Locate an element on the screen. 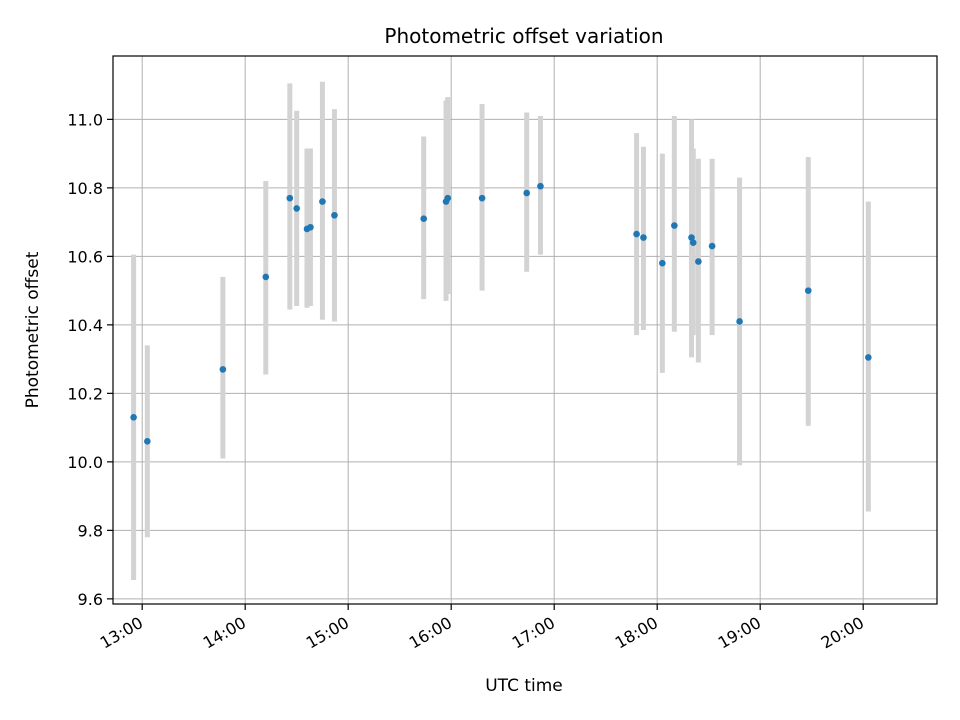 The height and width of the screenshot is (720, 960). chart-title: Photometric offset variation is located at coordinates (523, 36).